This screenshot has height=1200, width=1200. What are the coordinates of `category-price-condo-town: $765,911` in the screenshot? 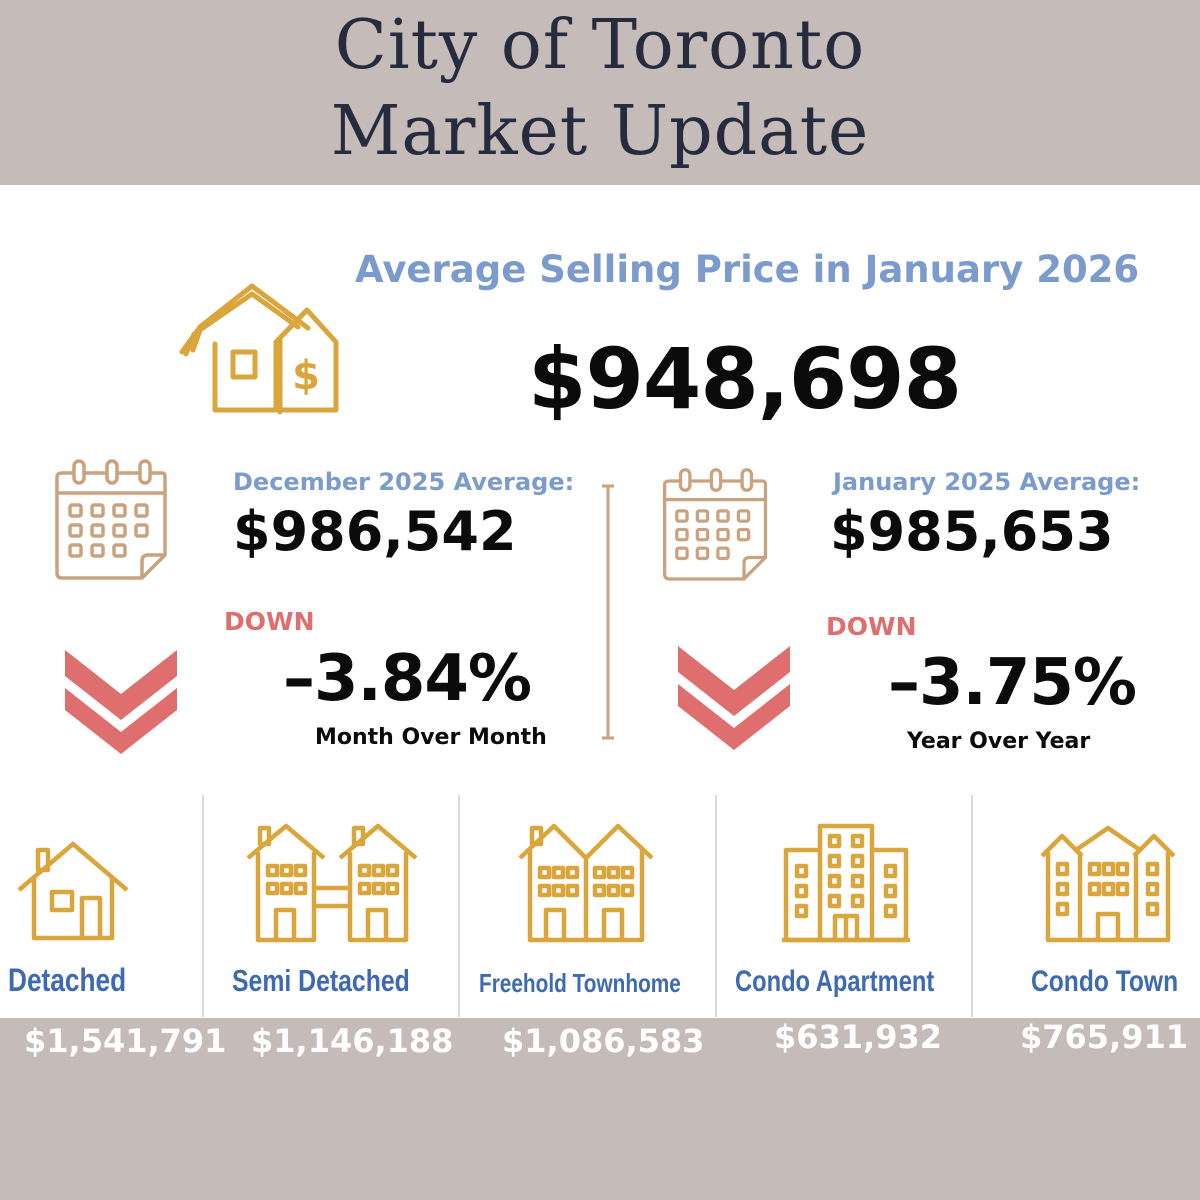 It's located at (1104, 1037).